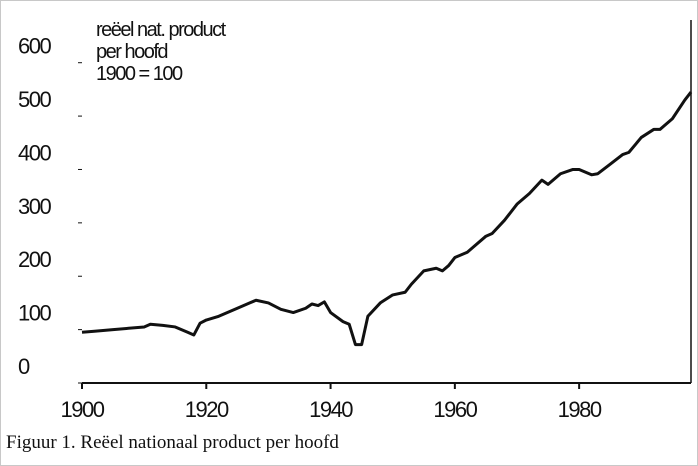  Describe the element at coordinates (34, 259) in the screenshot. I see `y-tick-label: 200` at that location.